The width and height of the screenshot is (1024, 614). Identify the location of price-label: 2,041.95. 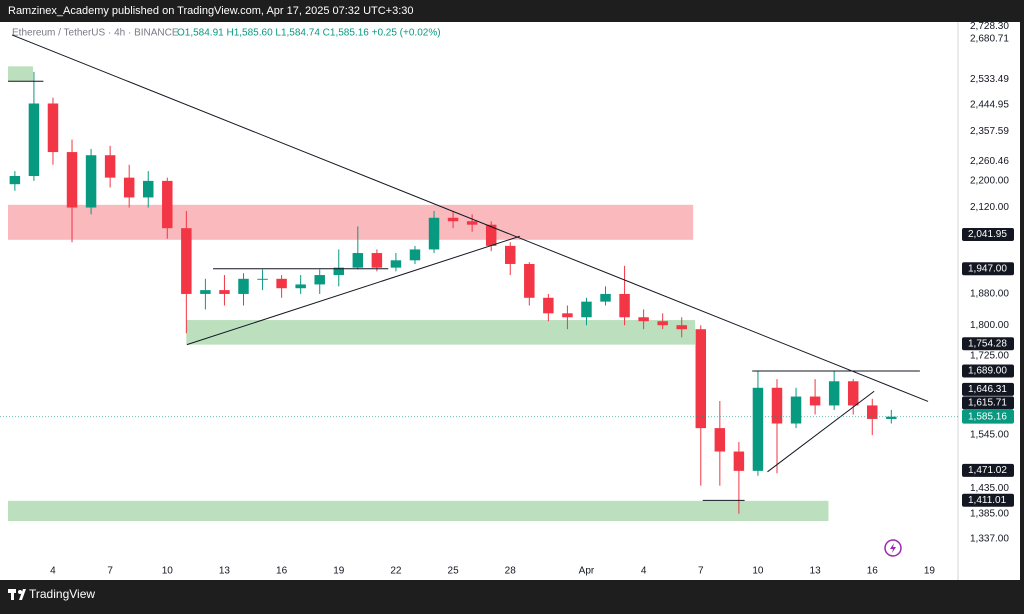
(987, 234).